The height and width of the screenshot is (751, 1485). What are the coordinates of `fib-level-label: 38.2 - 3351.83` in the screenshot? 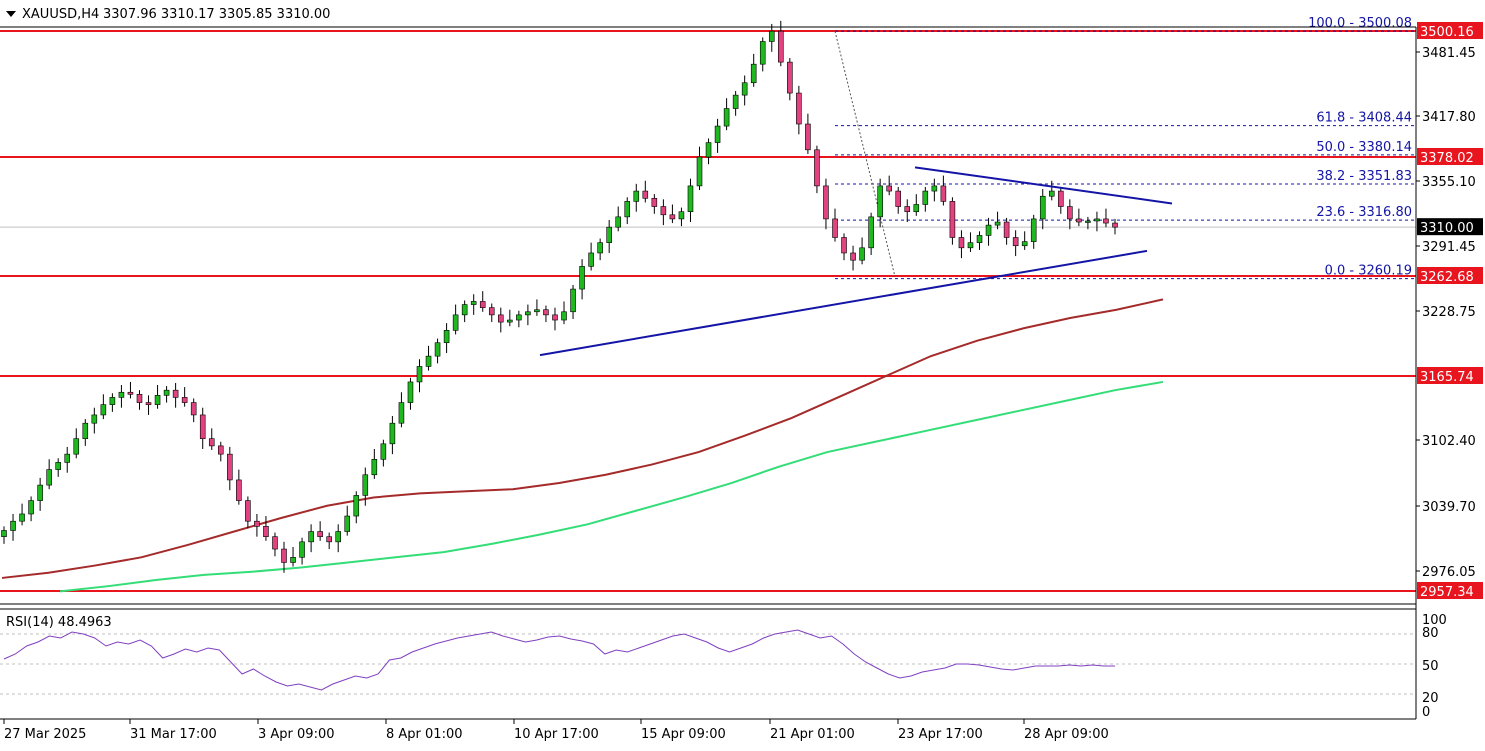 It's located at (1364, 176).